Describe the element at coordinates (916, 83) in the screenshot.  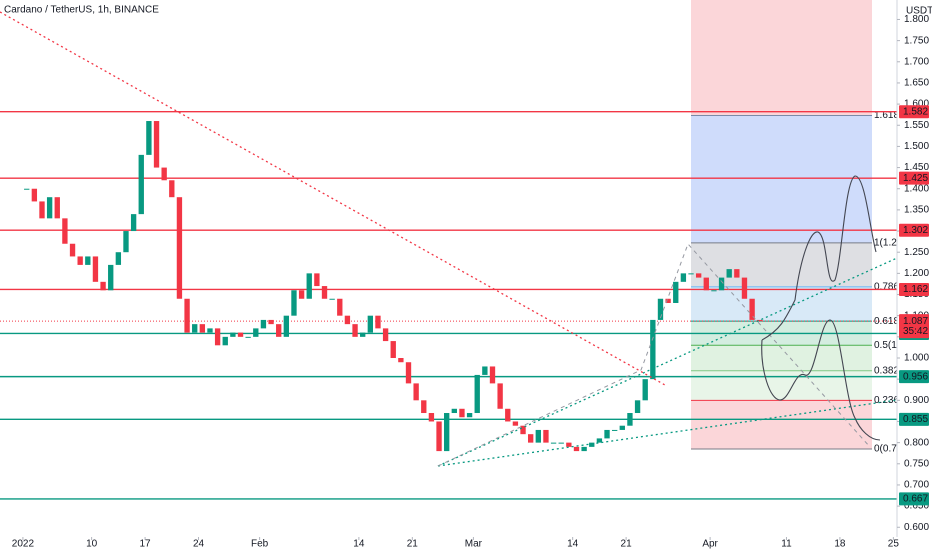
I see `y-tick-label: 1.650` at that location.